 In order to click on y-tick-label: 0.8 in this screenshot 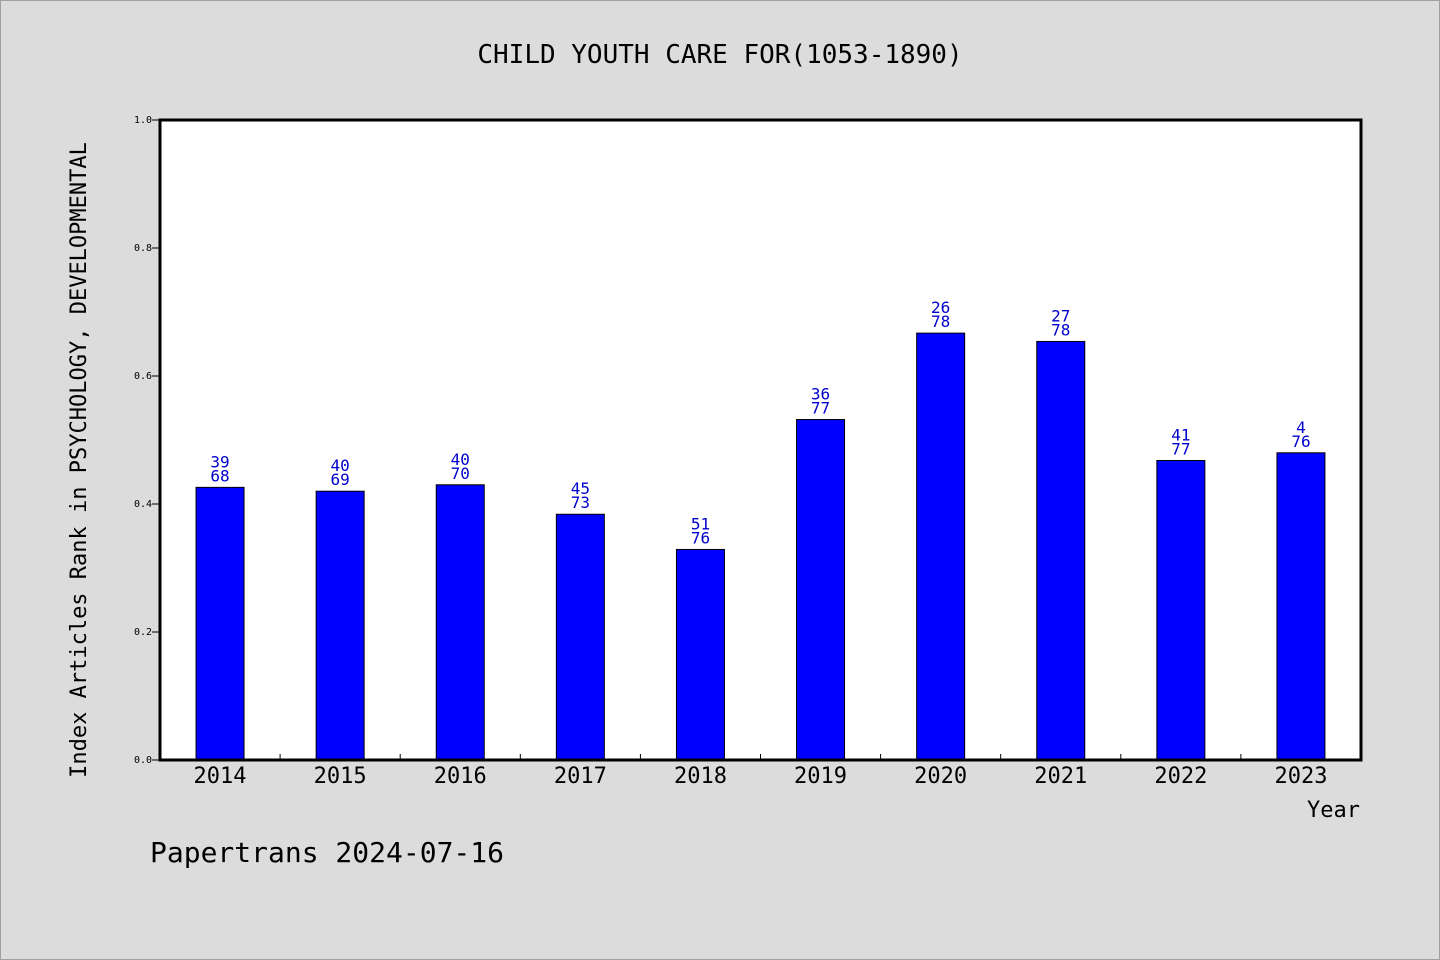, I will do `click(143, 248)`.